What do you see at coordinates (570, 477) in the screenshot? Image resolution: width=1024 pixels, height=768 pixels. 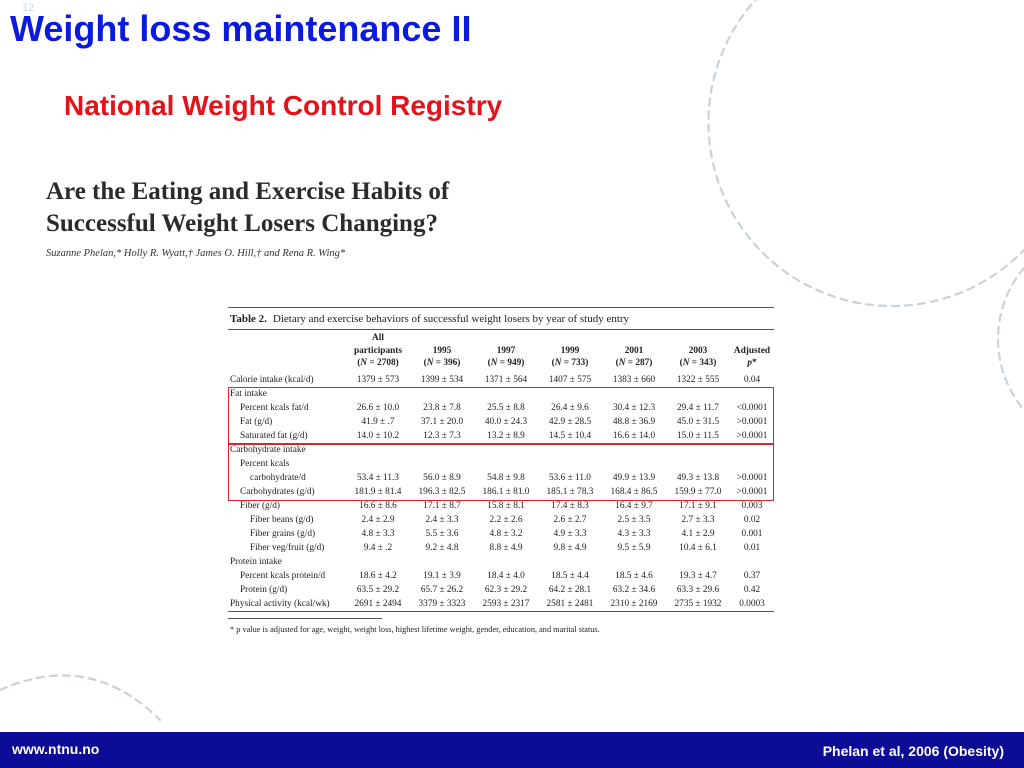 I see `table-cell: 53.6 ± 11.0` at bounding box center [570, 477].